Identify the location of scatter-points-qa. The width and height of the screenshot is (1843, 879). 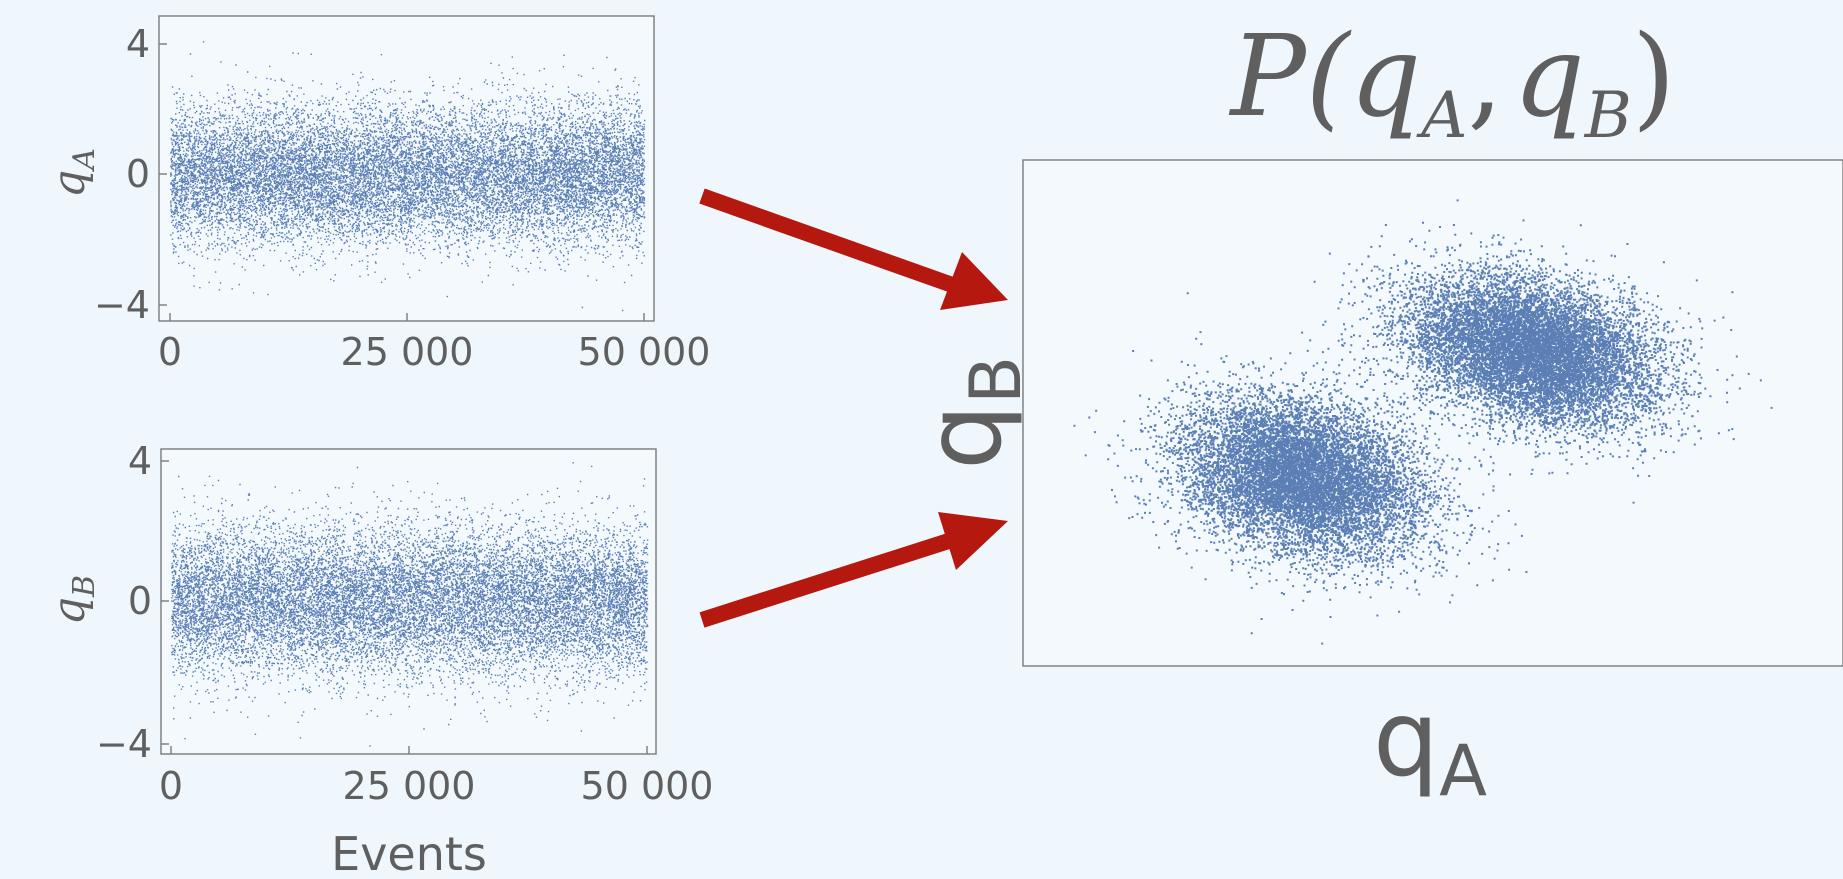
(408, 176).